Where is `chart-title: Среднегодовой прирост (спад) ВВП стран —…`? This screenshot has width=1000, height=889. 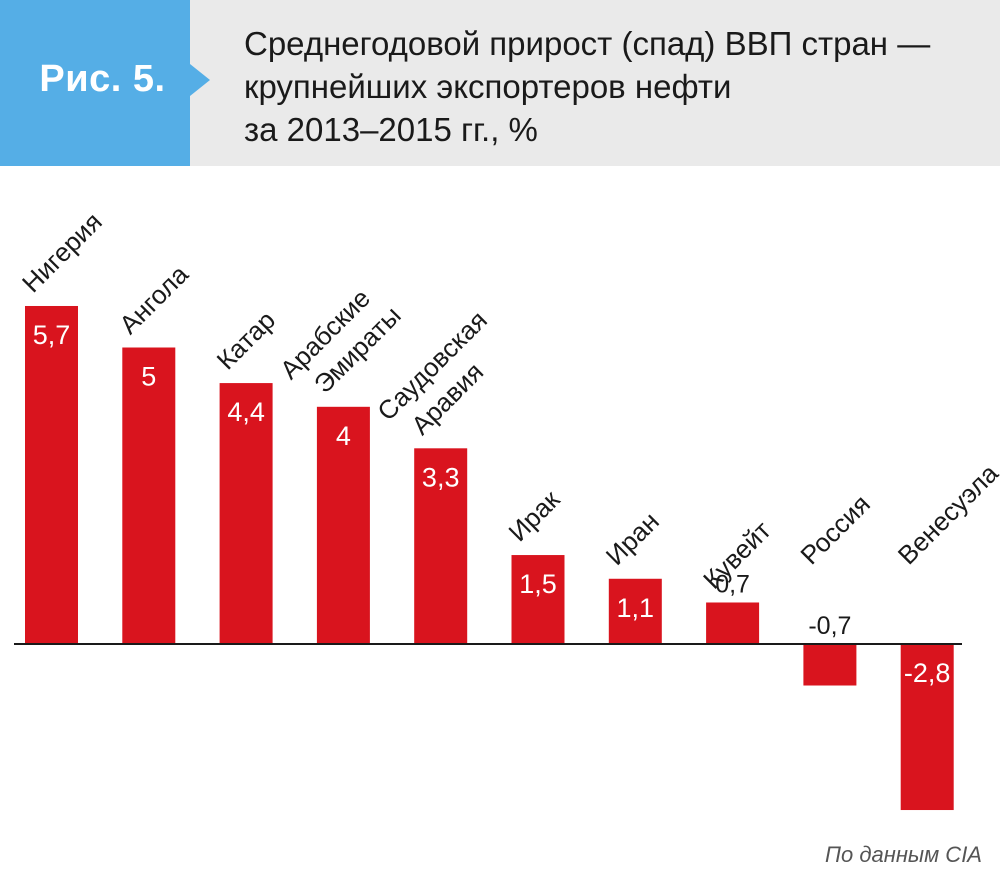
chart-title: Среднегодовой прирост (спад) ВВП стран —… is located at coordinates (614, 86).